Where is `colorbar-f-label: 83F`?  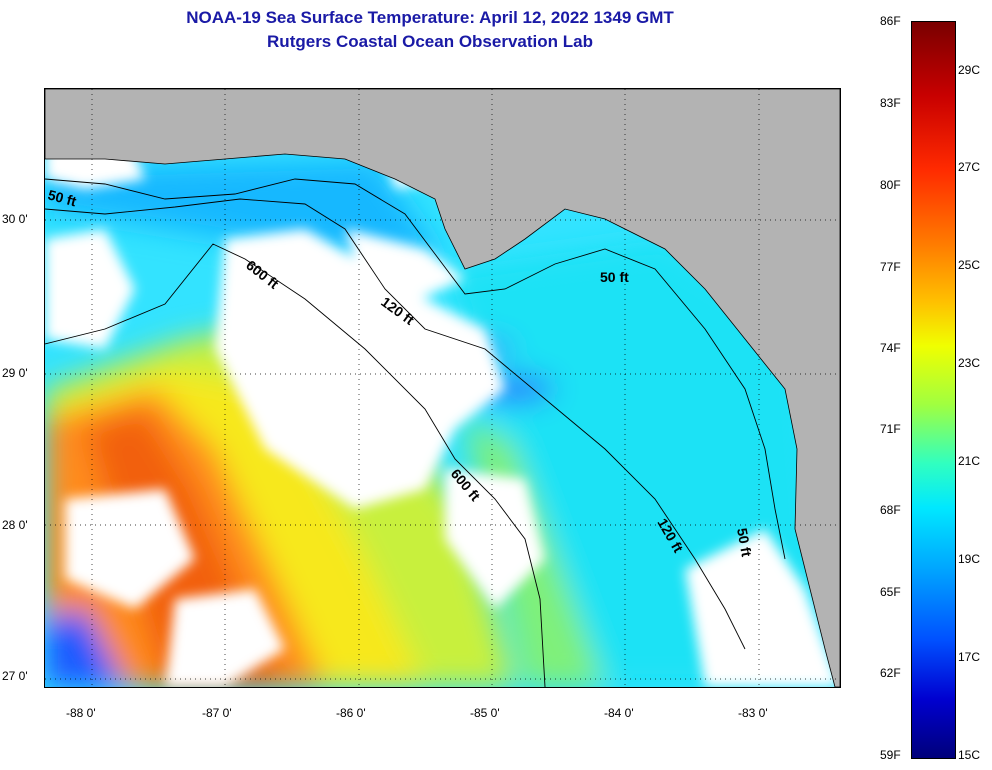
colorbar-f-label: 83F is located at coordinates (890, 103).